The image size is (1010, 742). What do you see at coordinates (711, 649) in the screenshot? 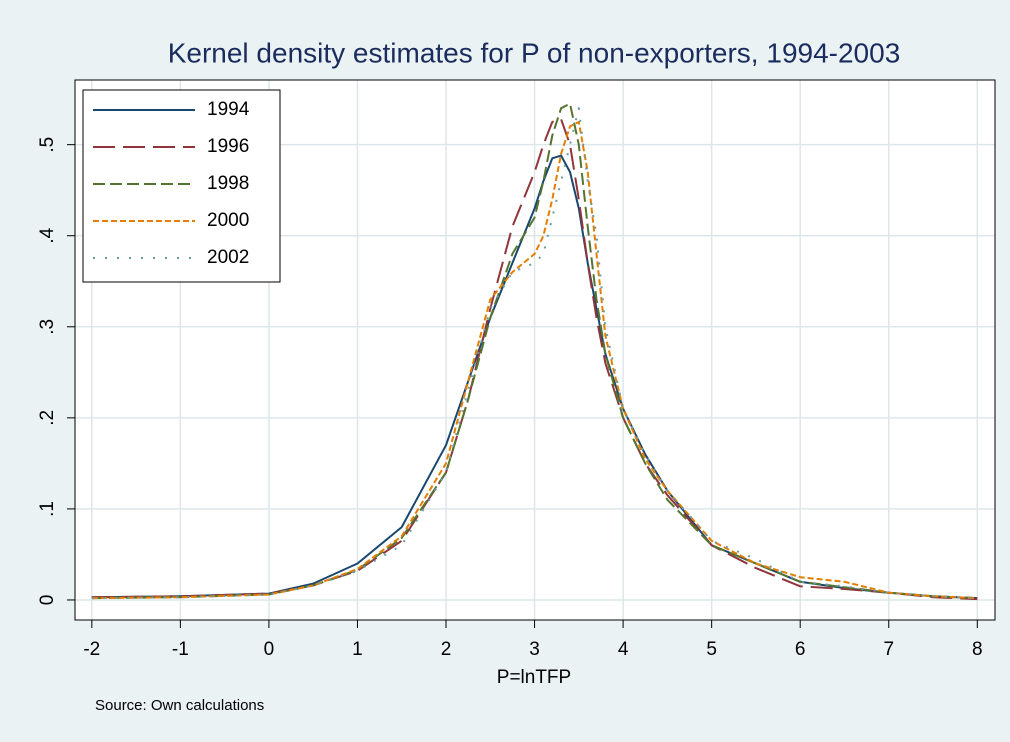
I see `x-tick-label: 5` at bounding box center [711, 649].